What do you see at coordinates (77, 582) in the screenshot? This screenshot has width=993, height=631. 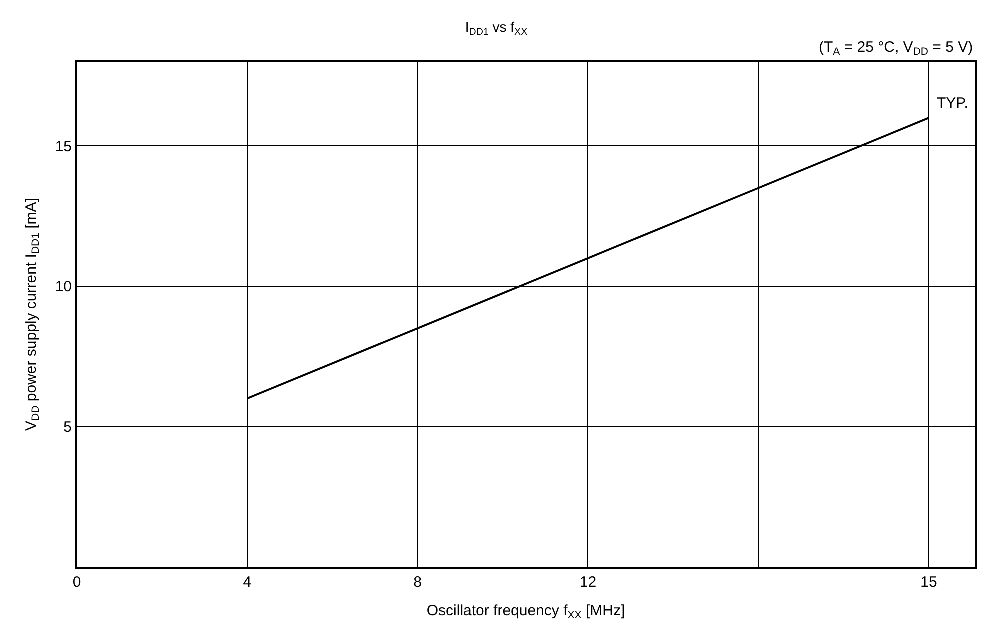 I see `x-tick-label: 0` at bounding box center [77, 582].